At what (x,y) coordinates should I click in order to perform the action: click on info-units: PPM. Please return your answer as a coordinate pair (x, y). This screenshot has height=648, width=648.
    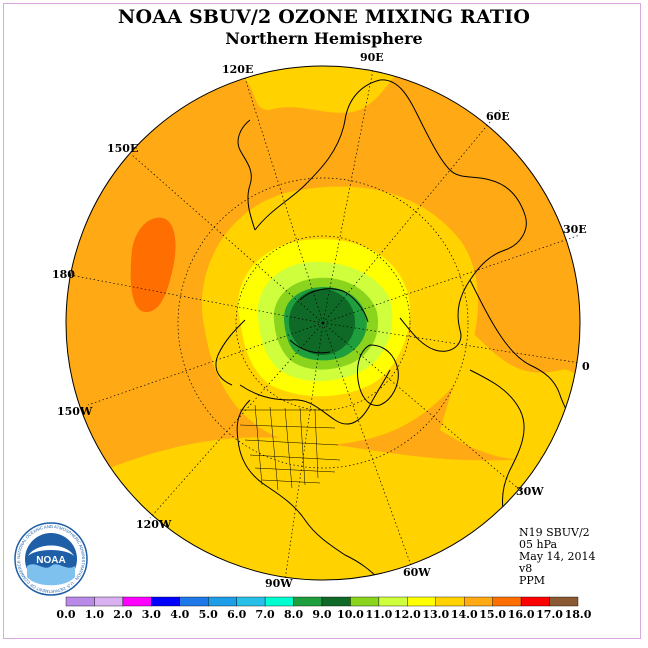
    Looking at the image, I should click on (532, 580).